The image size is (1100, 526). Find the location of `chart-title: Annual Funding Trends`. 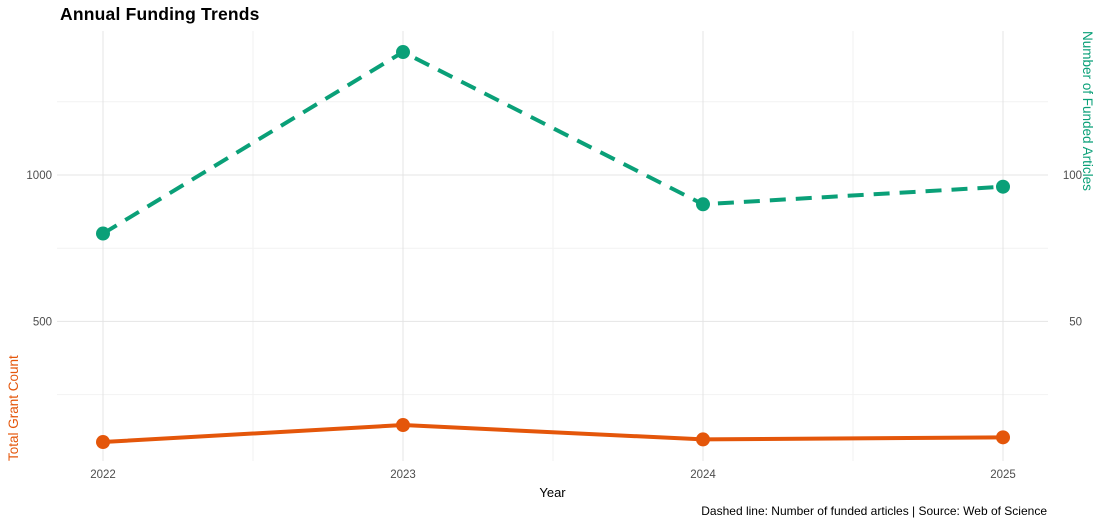

chart-title: Annual Funding Trends is located at coordinates (160, 14).